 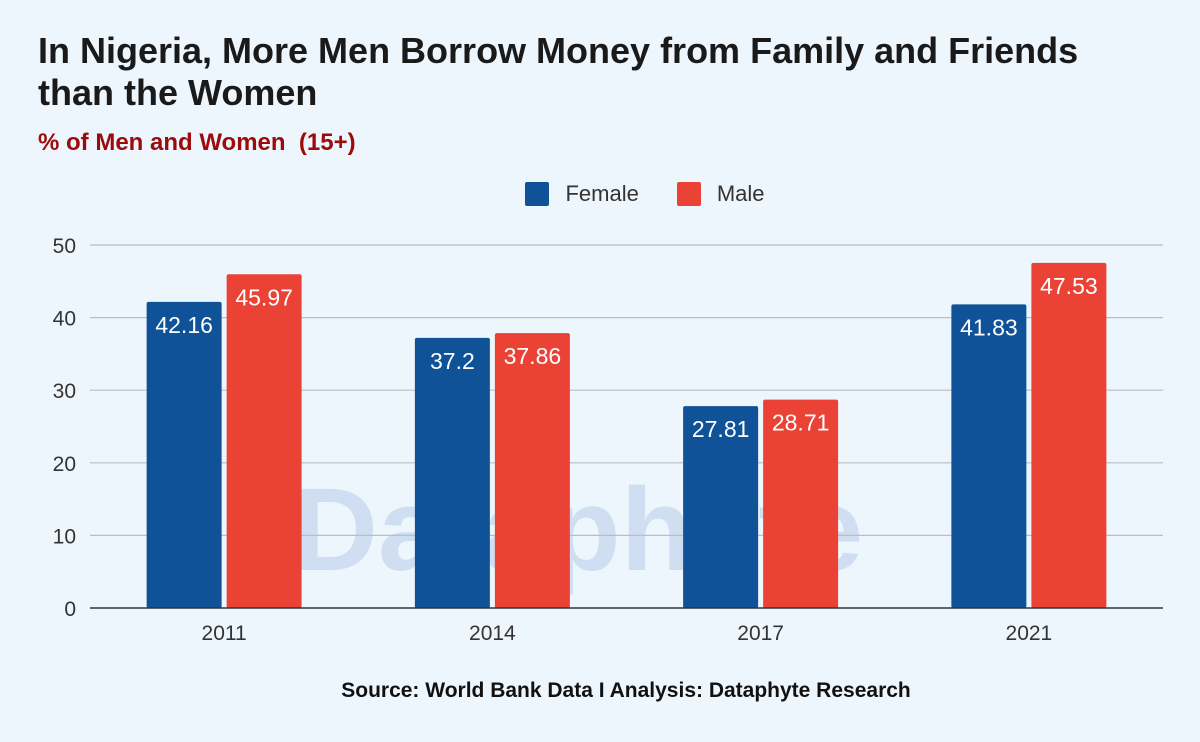 What do you see at coordinates (688, 194) in the screenshot?
I see `legend-swatch-male` at bounding box center [688, 194].